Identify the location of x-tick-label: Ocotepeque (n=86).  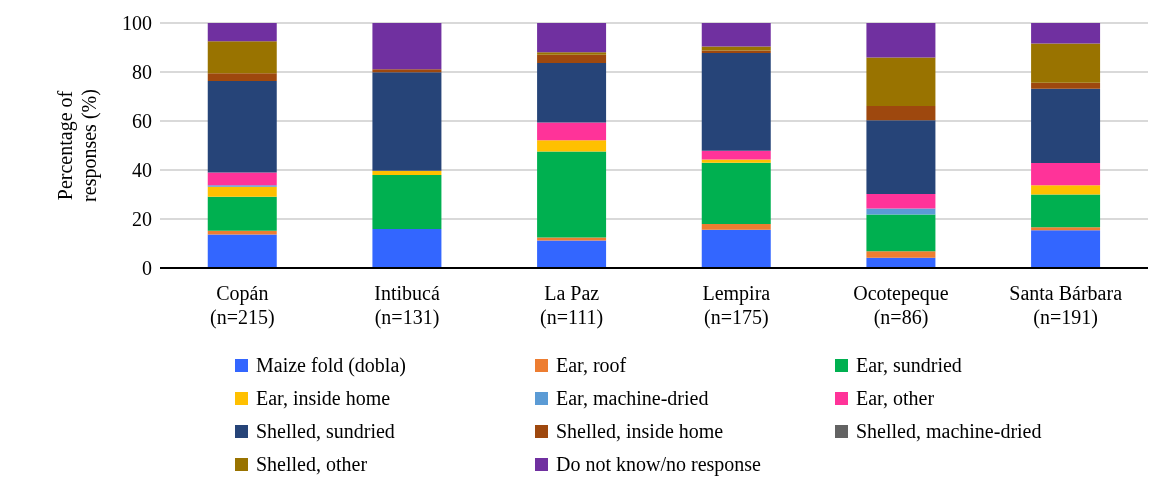
(901, 305).